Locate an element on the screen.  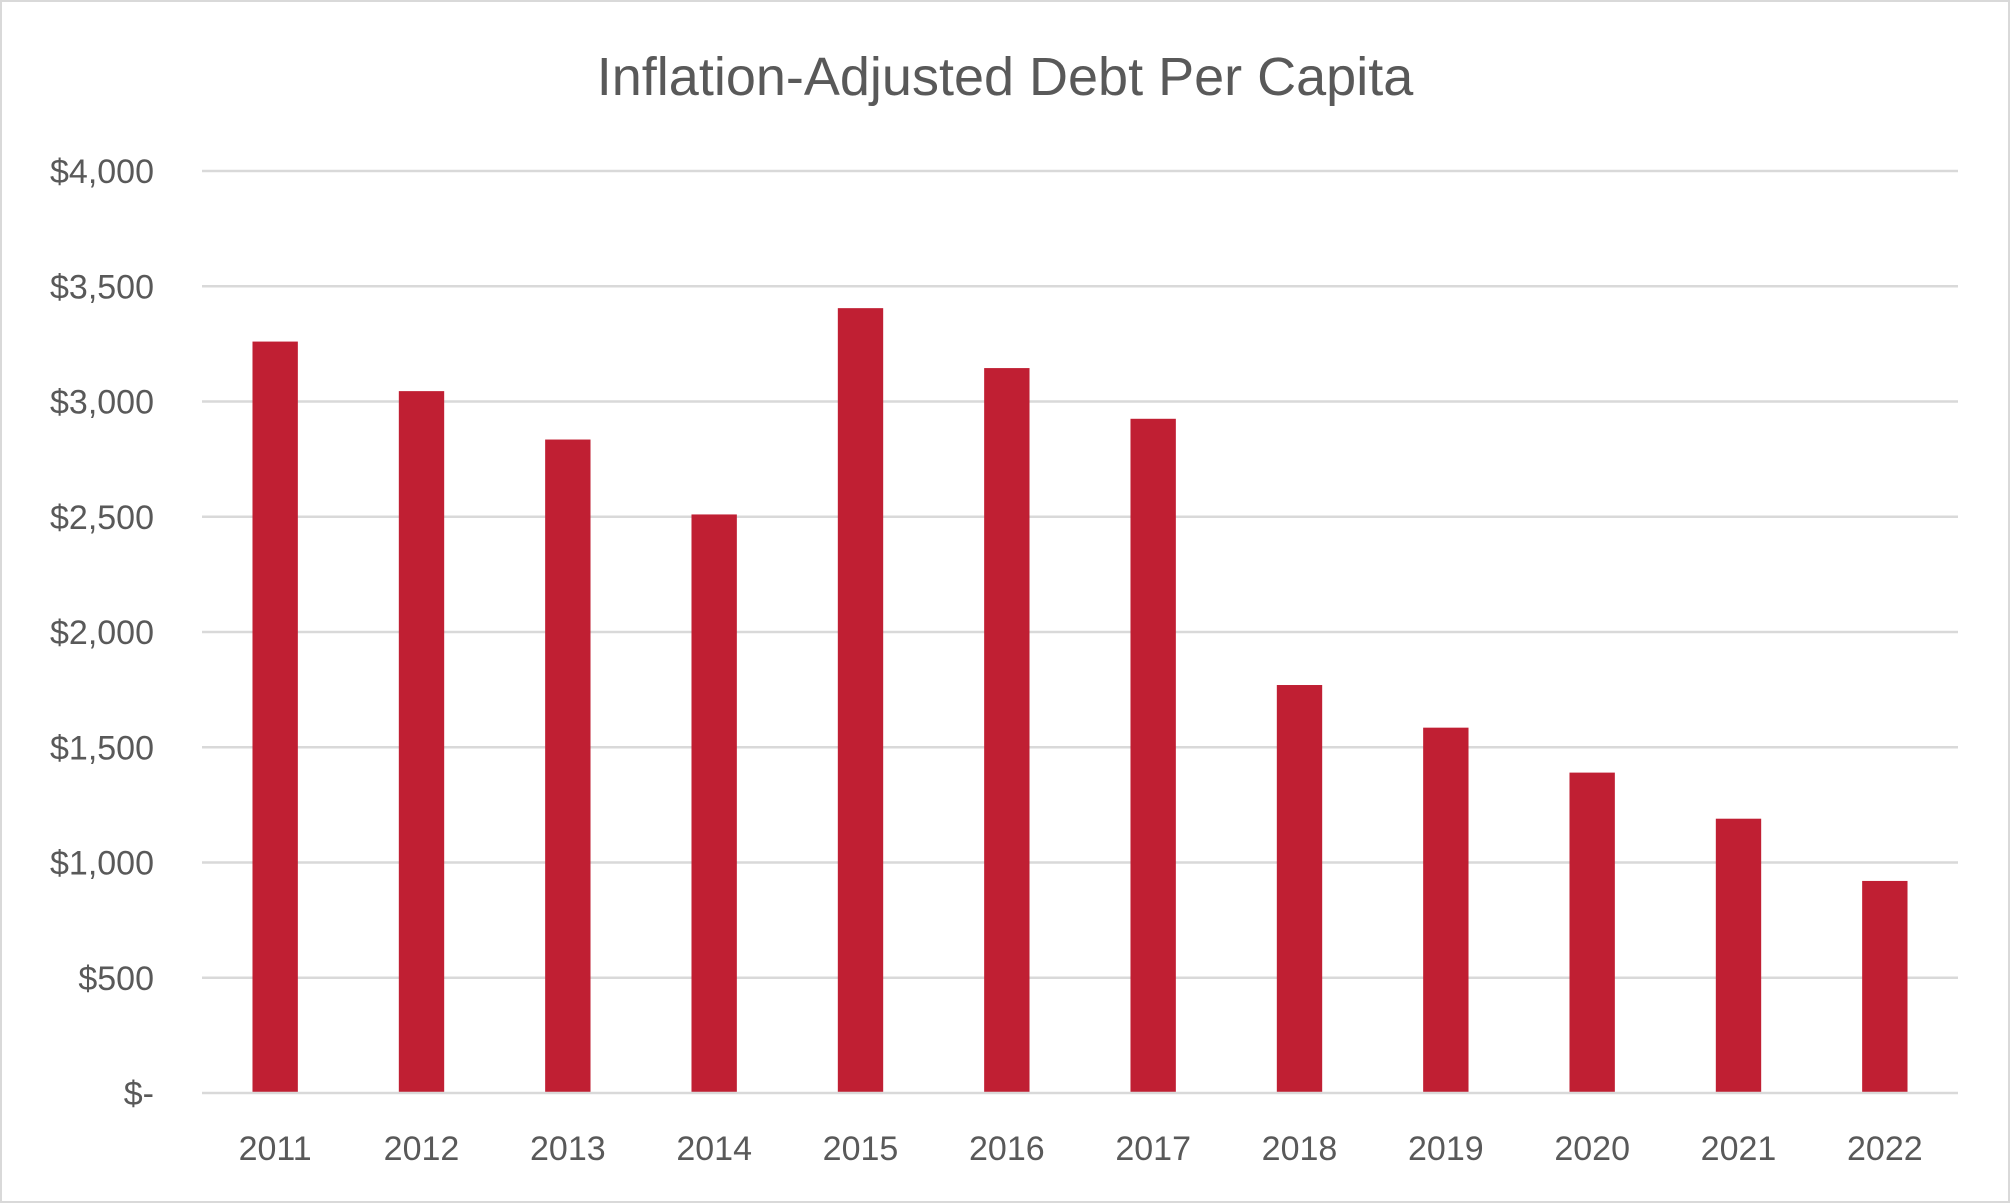
bar-2013 is located at coordinates (568, 766).